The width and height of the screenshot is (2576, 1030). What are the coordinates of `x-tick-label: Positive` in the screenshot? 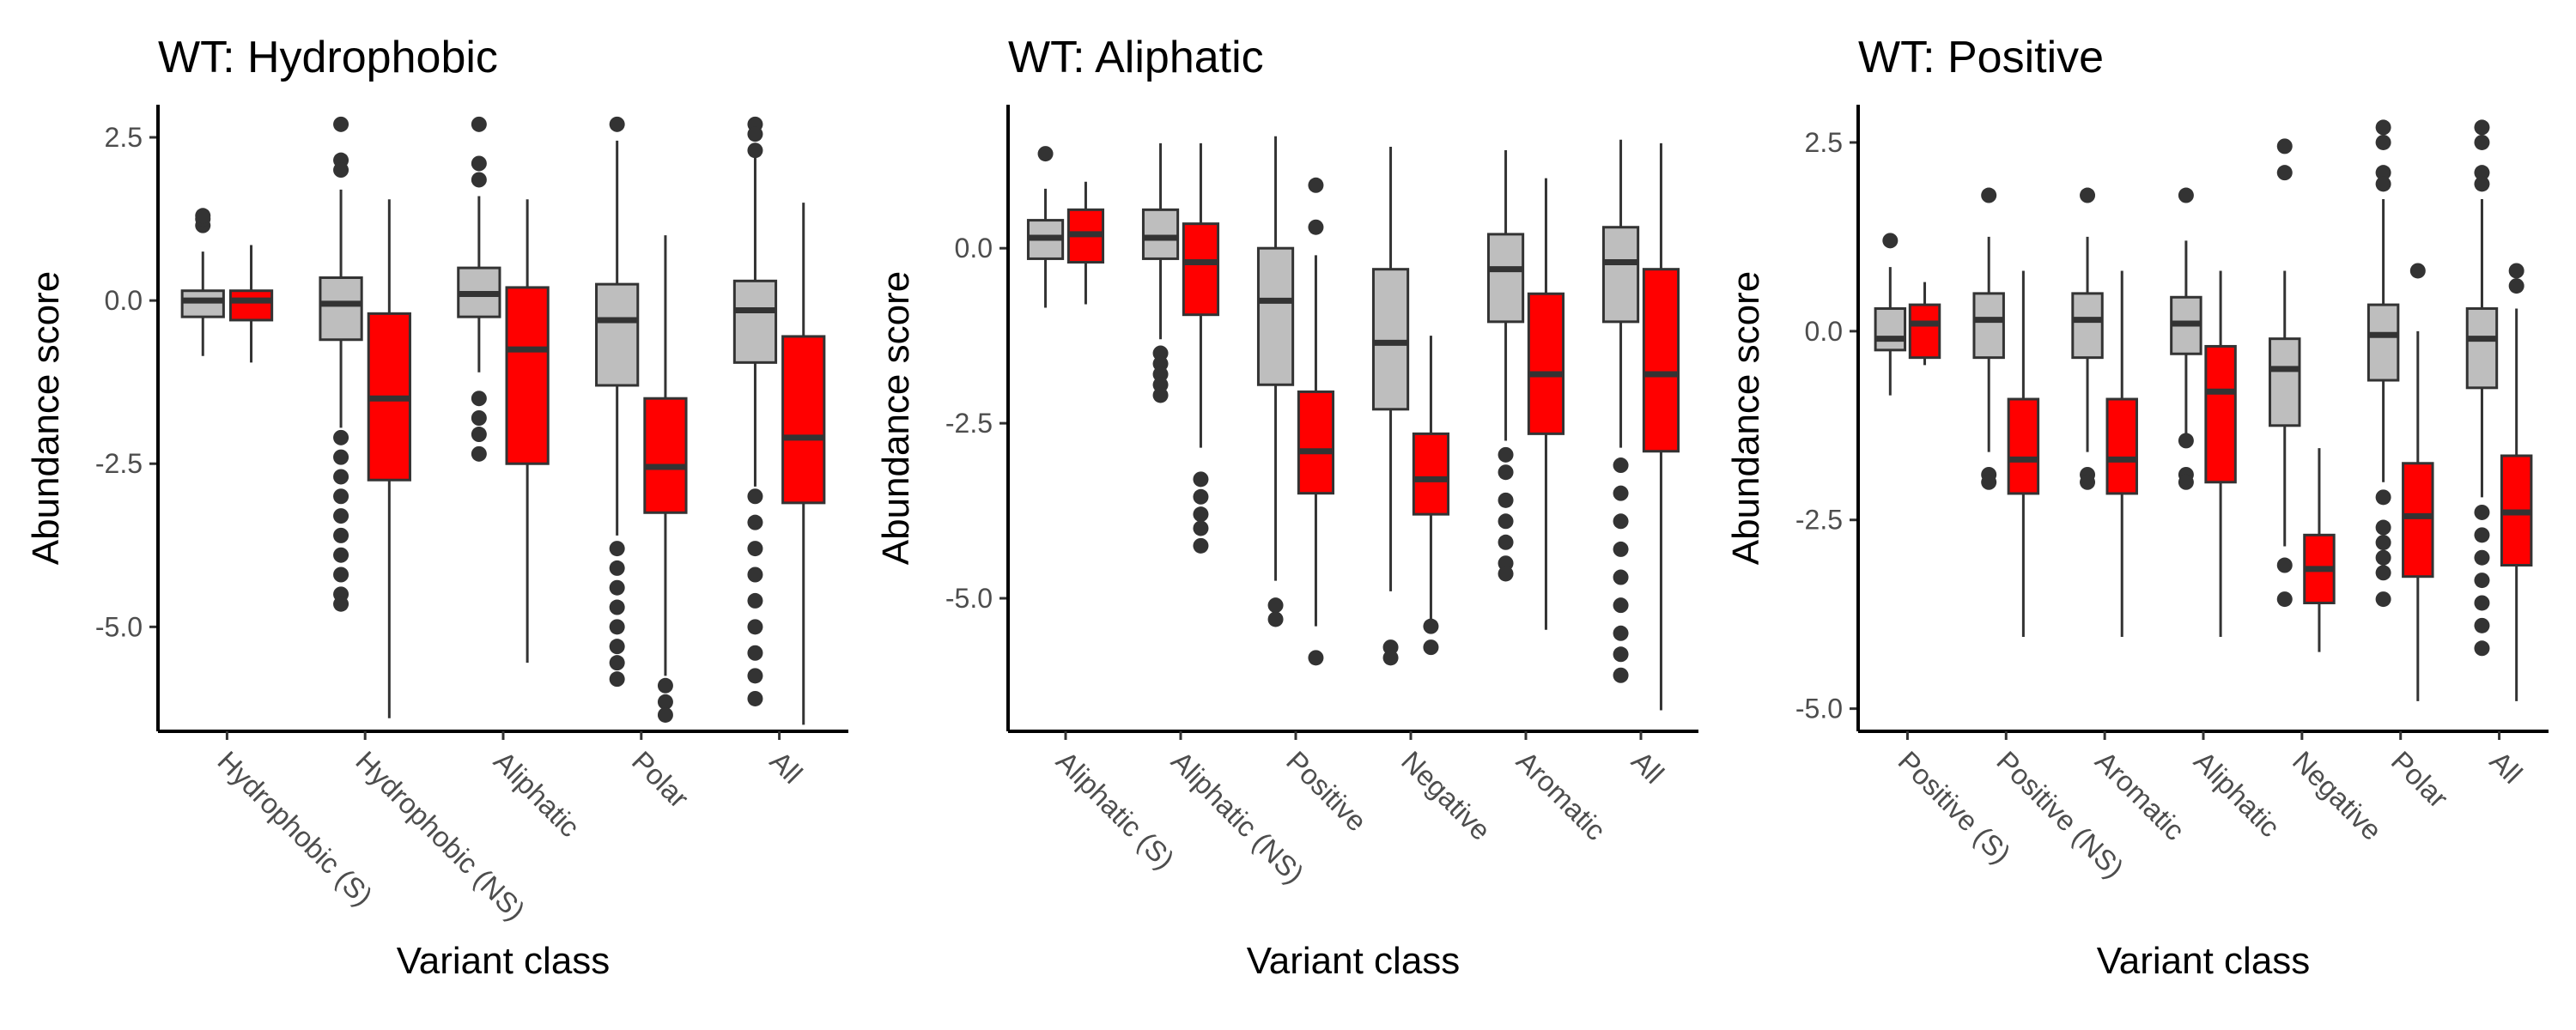 It's located at (1327, 791).